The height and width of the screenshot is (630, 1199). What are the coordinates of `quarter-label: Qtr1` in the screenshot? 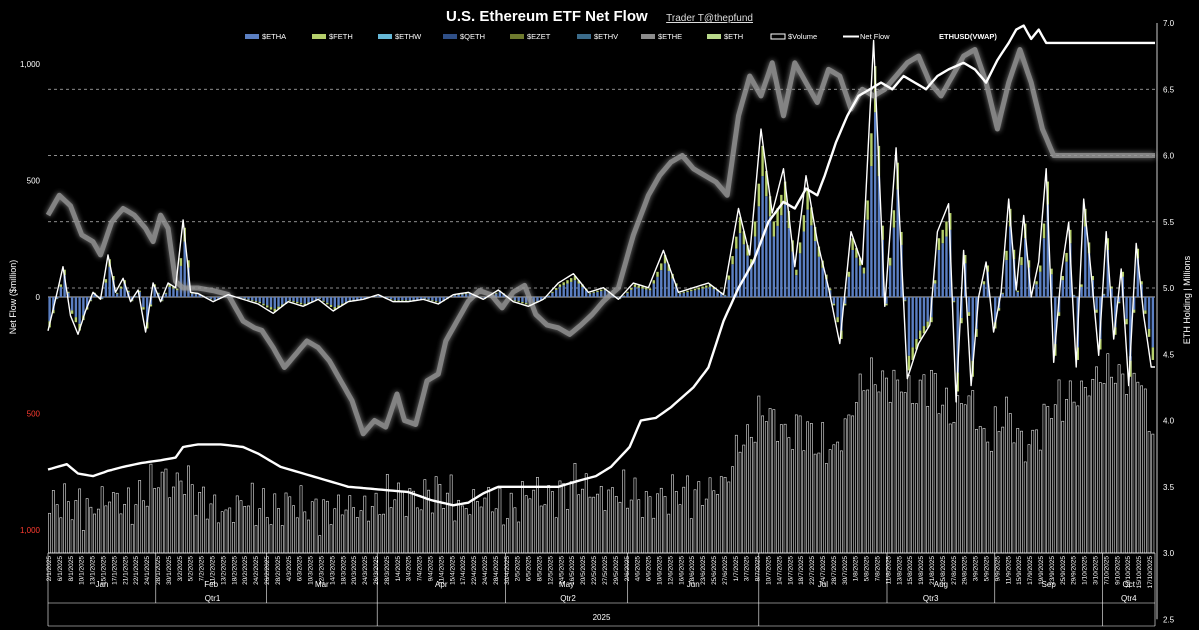 It's located at (213, 598).